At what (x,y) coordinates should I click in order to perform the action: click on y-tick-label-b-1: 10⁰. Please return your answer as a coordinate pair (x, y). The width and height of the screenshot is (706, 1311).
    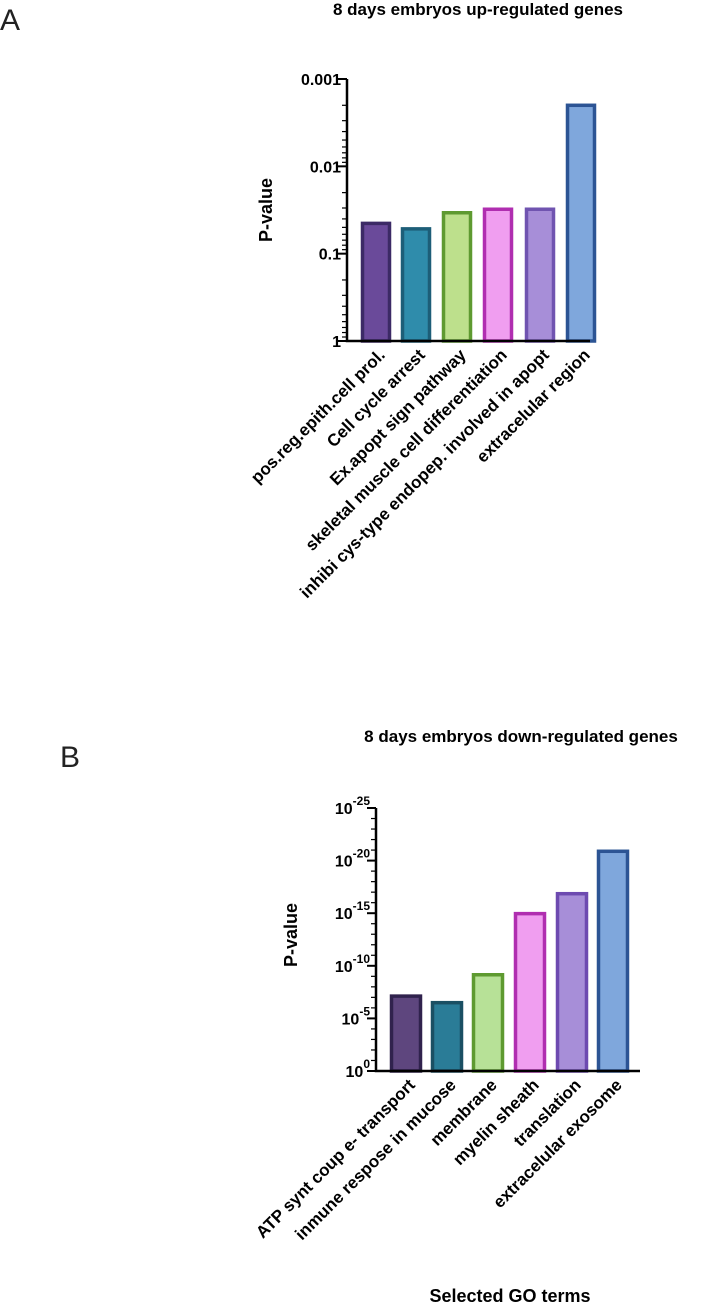
    Looking at the image, I should click on (358, 1069).